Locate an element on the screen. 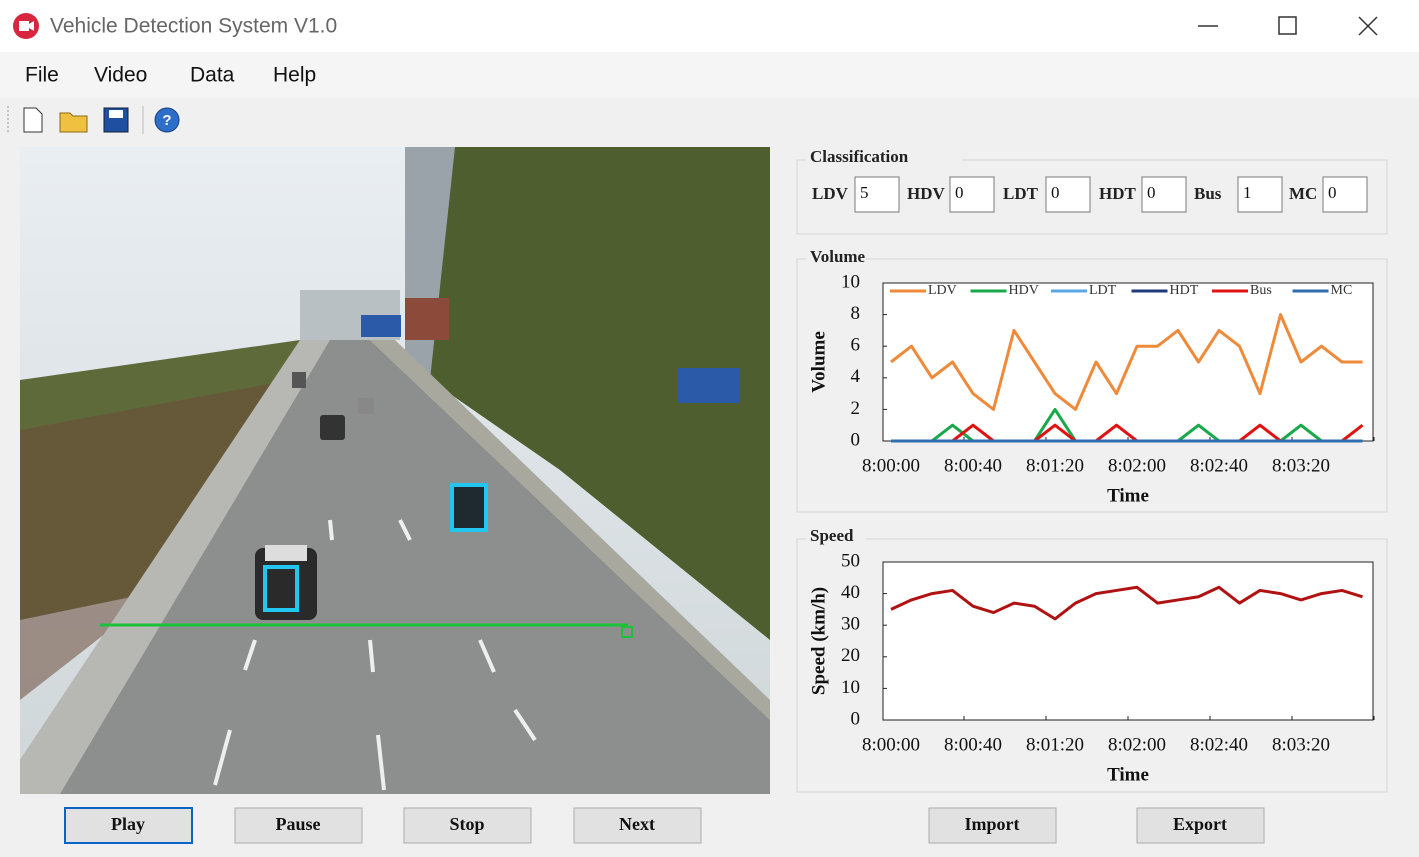 This screenshot has width=1419, height=857. window-title: Vehicle Detection System V1.0 is located at coordinates (193, 26).